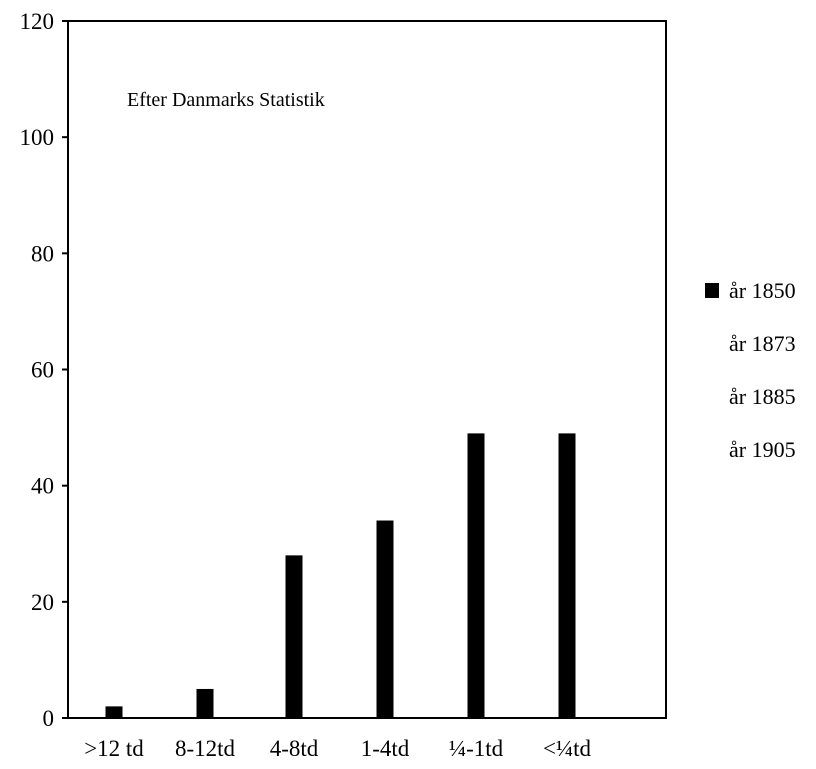 This screenshot has height=769, width=816. Describe the element at coordinates (37, 21) in the screenshot. I see `y-tick-label: 120` at that location.